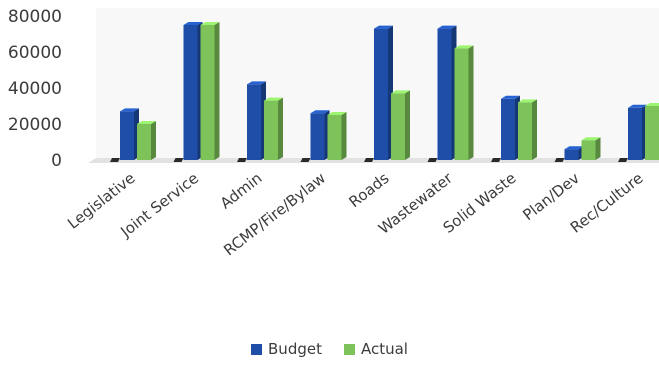 The height and width of the screenshot is (366, 659). Describe the element at coordinates (35, 125) in the screenshot. I see `y-tick-label: 20000` at that location.